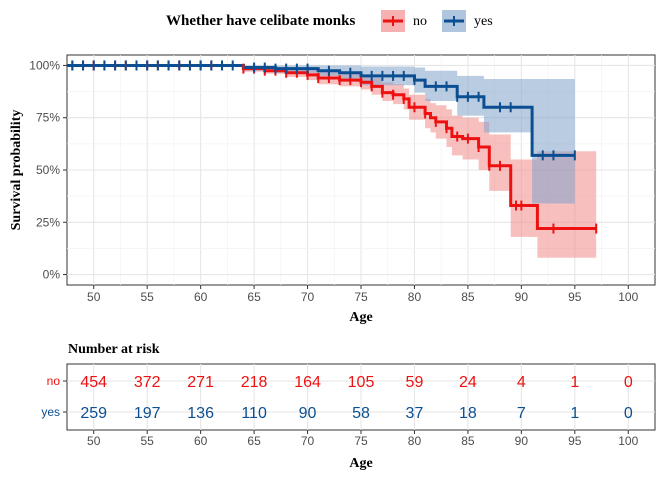 The height and width of the screenshot is (477, 660). I want to click on x-tick-label: 70, so click(308, 297).